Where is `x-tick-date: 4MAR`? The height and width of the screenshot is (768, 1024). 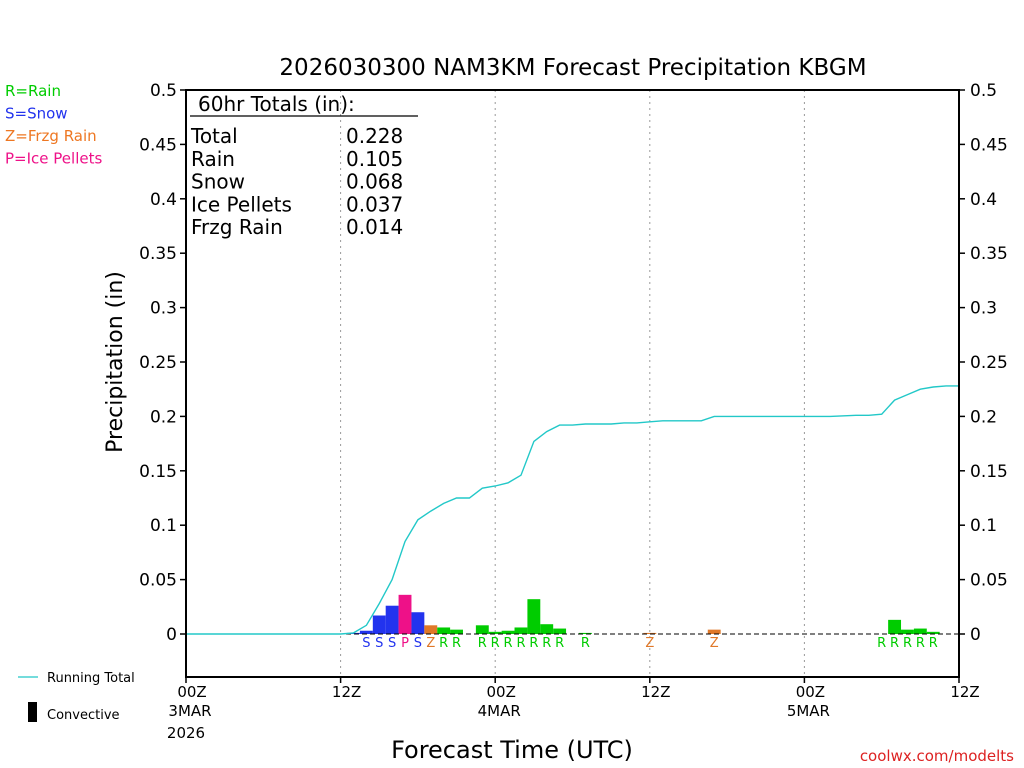 x-tick-date: 4MAR is located at coordinates (499, 711).